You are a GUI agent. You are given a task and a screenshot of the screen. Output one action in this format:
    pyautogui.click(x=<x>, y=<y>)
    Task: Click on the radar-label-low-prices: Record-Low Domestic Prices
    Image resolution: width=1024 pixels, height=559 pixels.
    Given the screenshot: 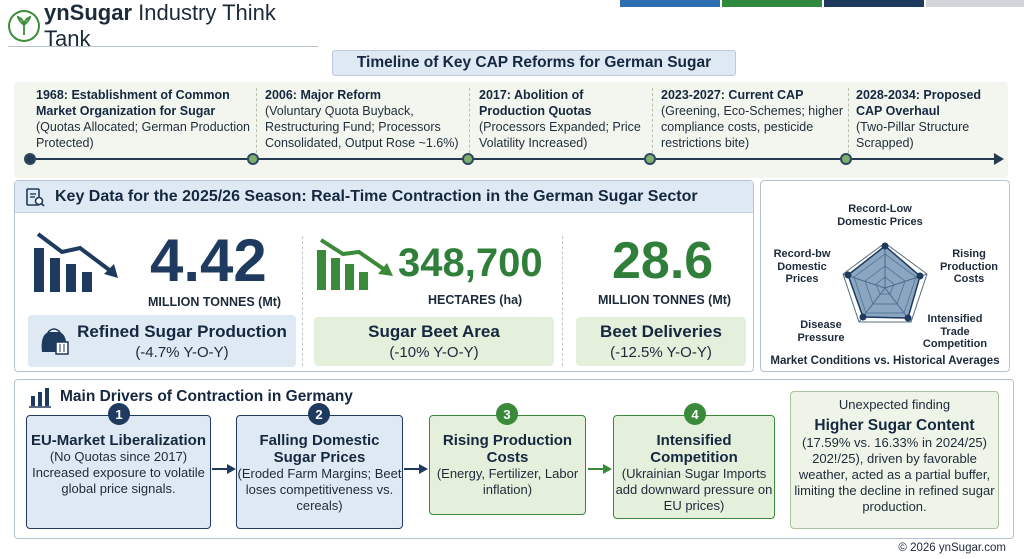 What is the action you would take?
    pyautogui.click(x=880, y=215)
    